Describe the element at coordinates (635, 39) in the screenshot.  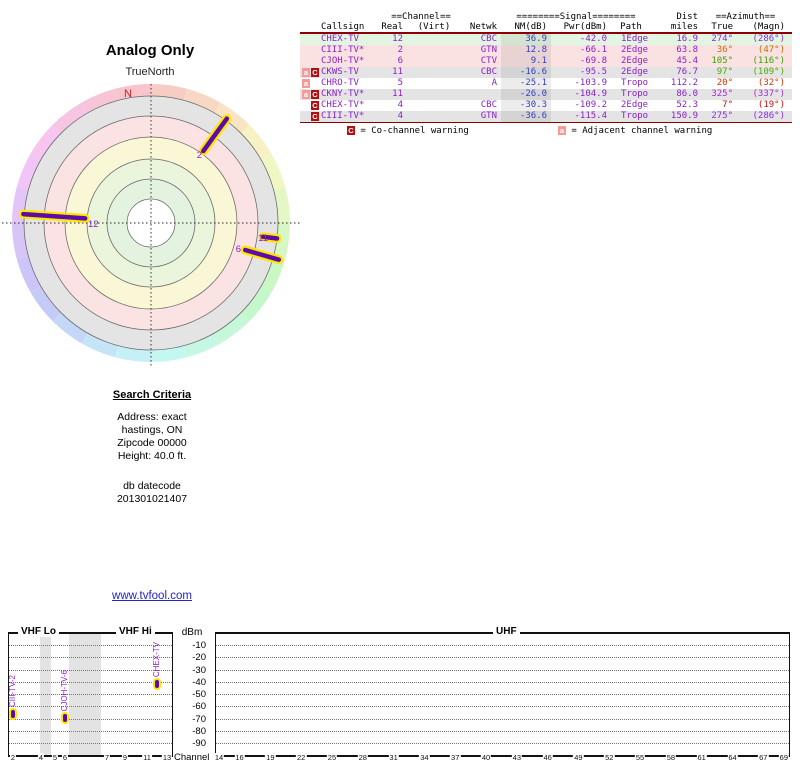
I see `cell-path: 1Edge` at that location.